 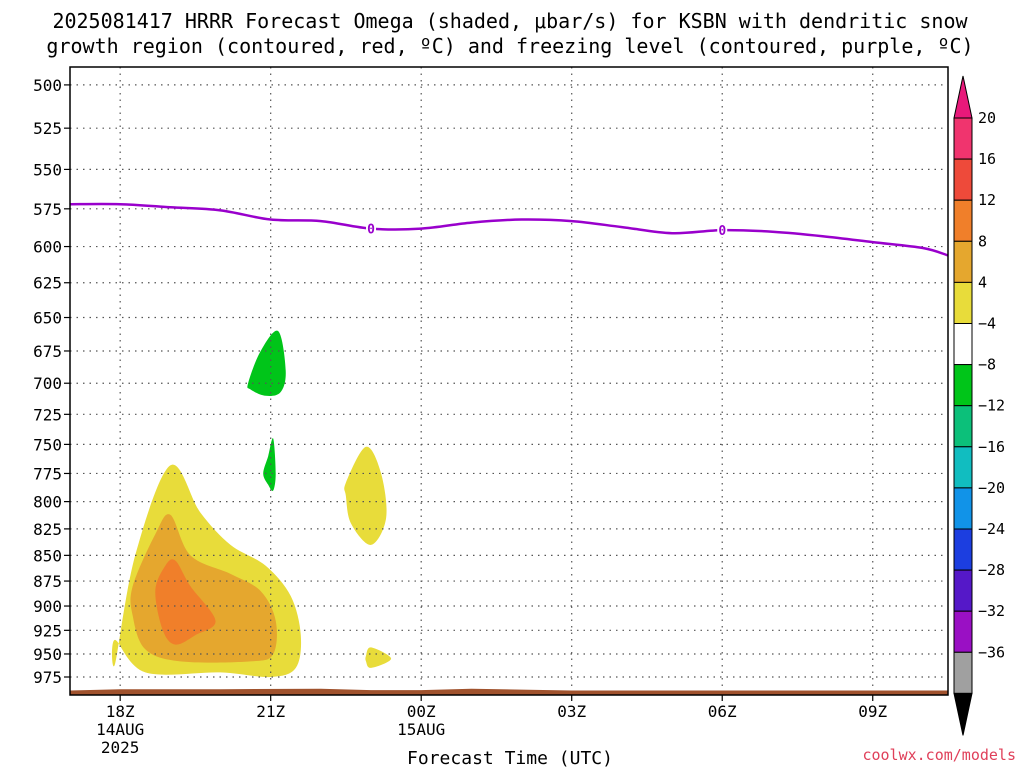 I want to click on colorbar-label-2: 12, so click(x=987, y=200).